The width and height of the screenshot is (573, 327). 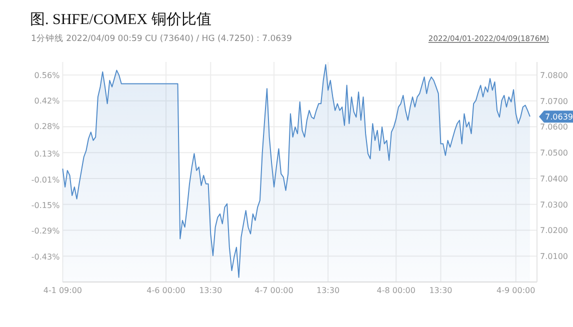 What do you see at coordinates (47, 127) in the screenshot?
I see `y-tick-label: 0.28%` at bounding box center [47, 127].